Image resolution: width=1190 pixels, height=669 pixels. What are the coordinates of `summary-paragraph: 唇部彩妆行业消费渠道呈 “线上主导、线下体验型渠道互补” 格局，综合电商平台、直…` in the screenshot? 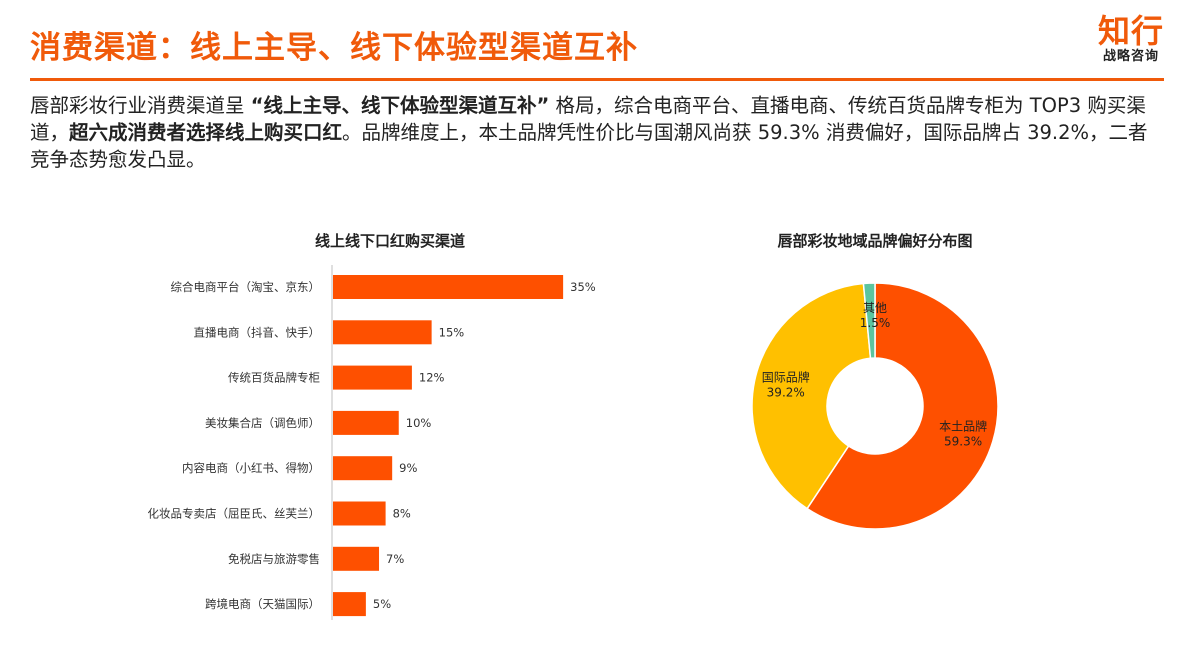 It's located at (597, 132).